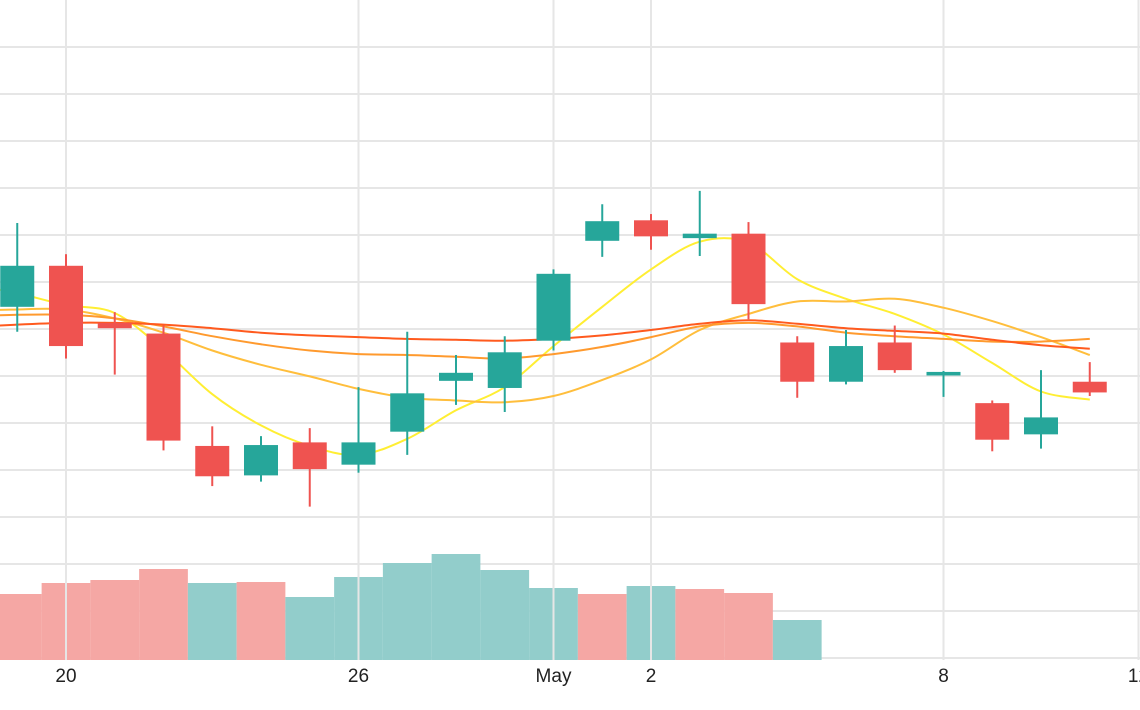 The image size is (1140, 710). What do you see at coordinates (597, 676) in the screenshot?
I see `x-axis: 2026May281218` at bounding box center [597, 676].